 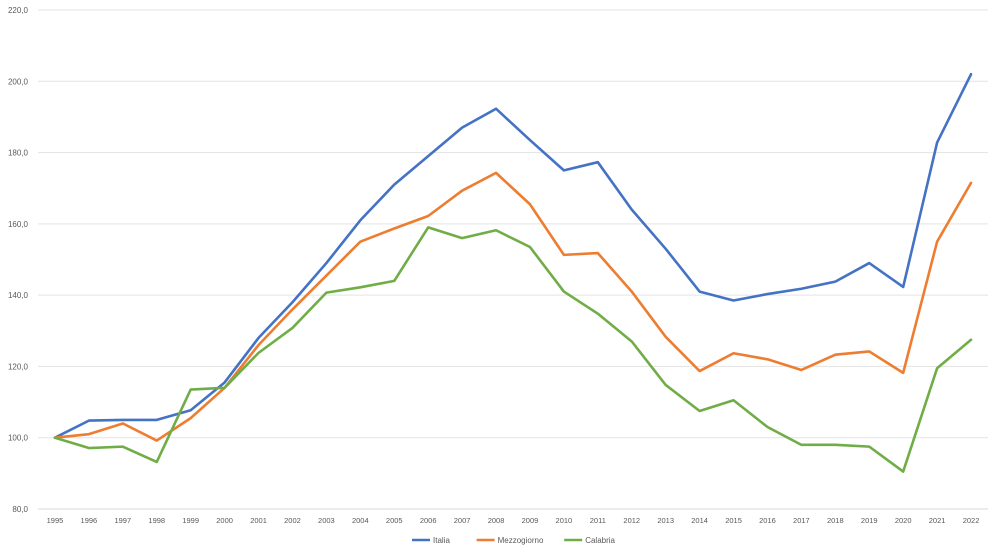 I want to click on y-tick-label: 220,0, so click(x=18, y=10).